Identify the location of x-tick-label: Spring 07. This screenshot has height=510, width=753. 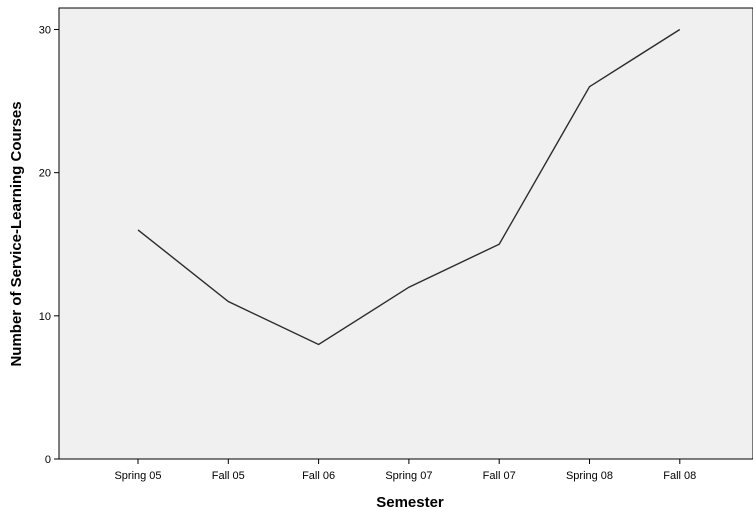
(408, 476).